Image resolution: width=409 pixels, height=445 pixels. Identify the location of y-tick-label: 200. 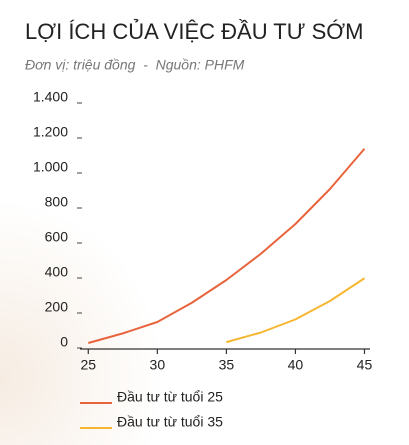
(57, 307).